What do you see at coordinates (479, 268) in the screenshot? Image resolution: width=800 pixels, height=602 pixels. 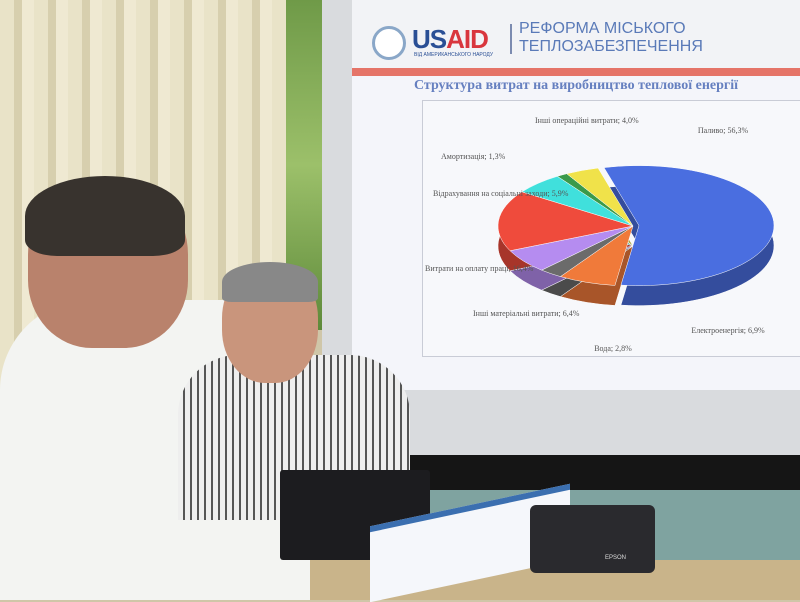 I see `slice-label: Витрати на оплату праці; 16,4%` at bounding box center [479, 268].